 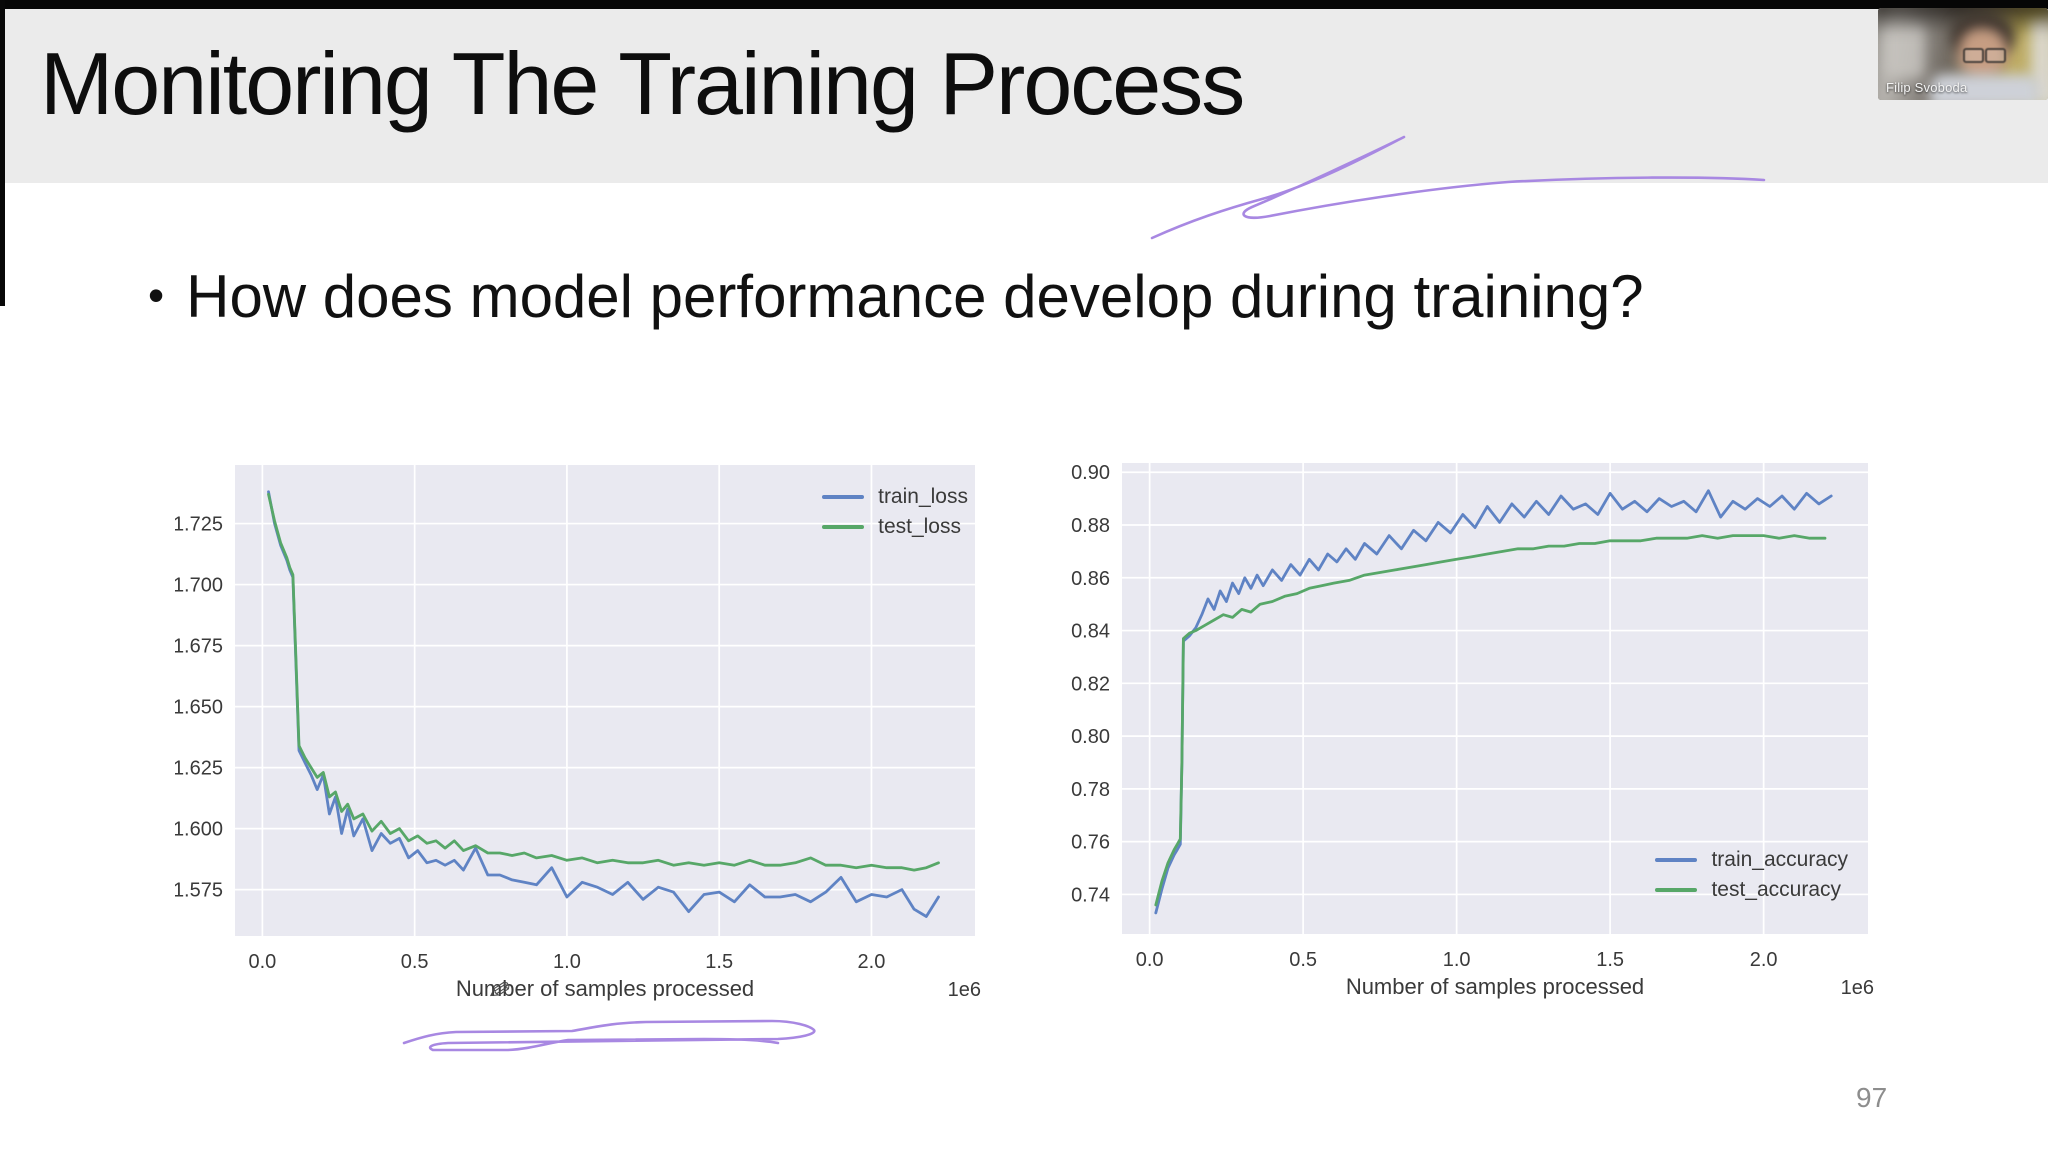 I want to click on legend-entry: test_accuracy, so click(x=1751, y=889).